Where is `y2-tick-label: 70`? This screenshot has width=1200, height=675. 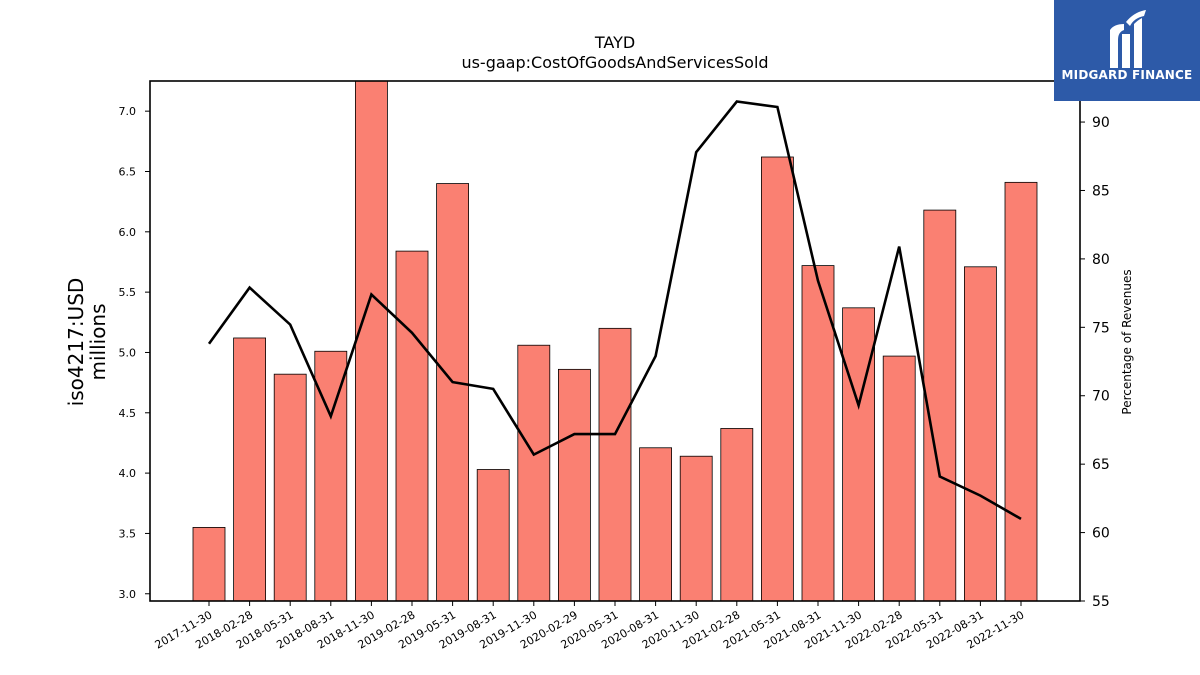
y2-tick-label: 70 is located at coordinates (1101, 397).